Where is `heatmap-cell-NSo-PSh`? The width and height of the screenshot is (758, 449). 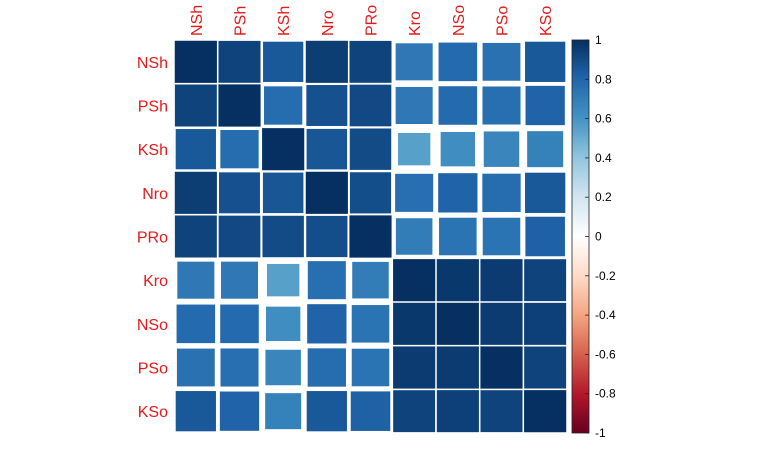 heatmap-cell-NSo-PSh is located at coordinates (239, 324).